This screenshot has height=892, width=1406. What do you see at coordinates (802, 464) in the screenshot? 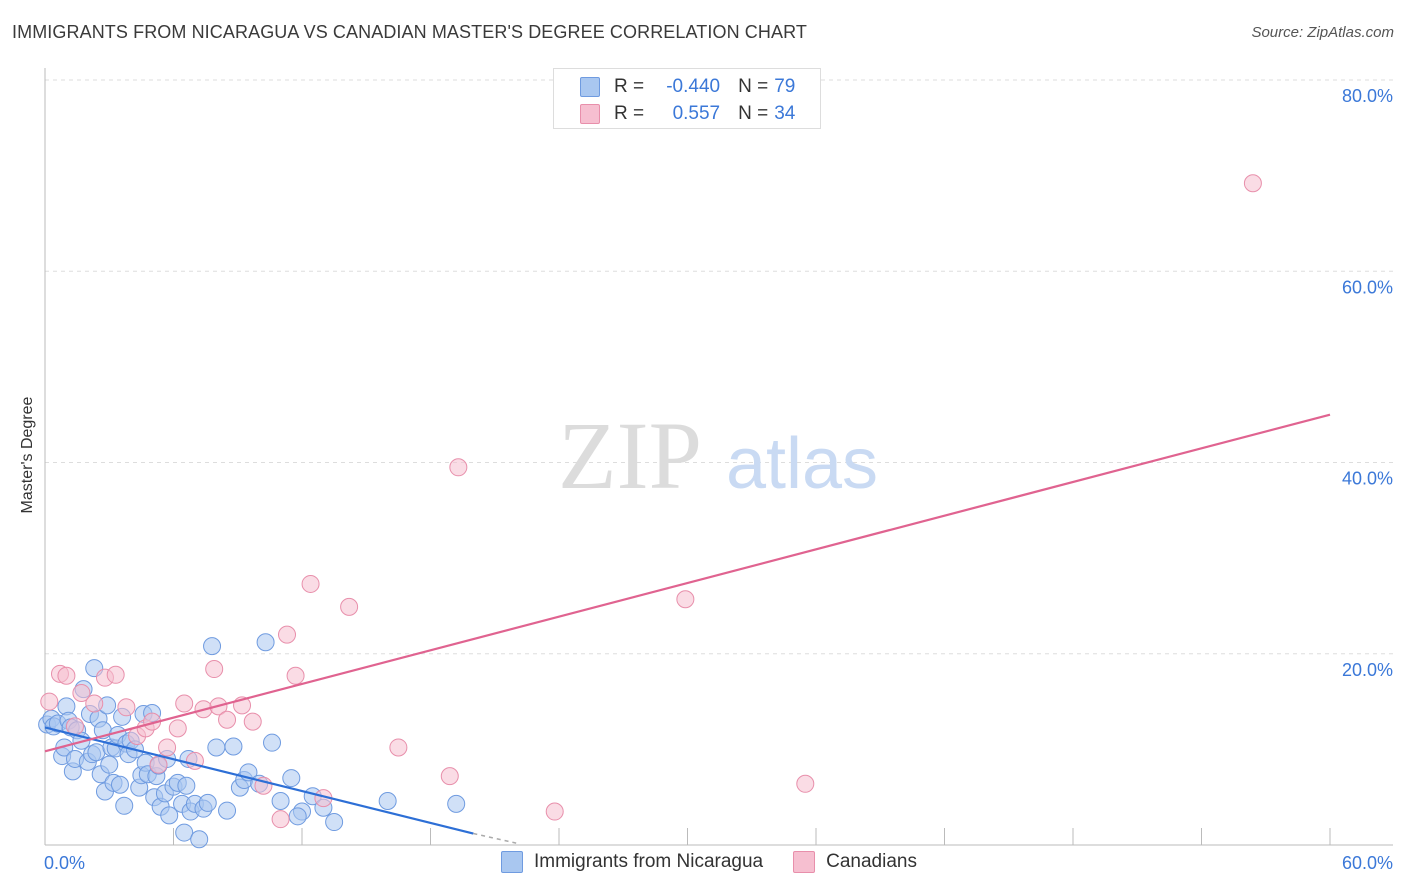
I see `watermark-atlas: atlas` at bounding box center [802, 464].